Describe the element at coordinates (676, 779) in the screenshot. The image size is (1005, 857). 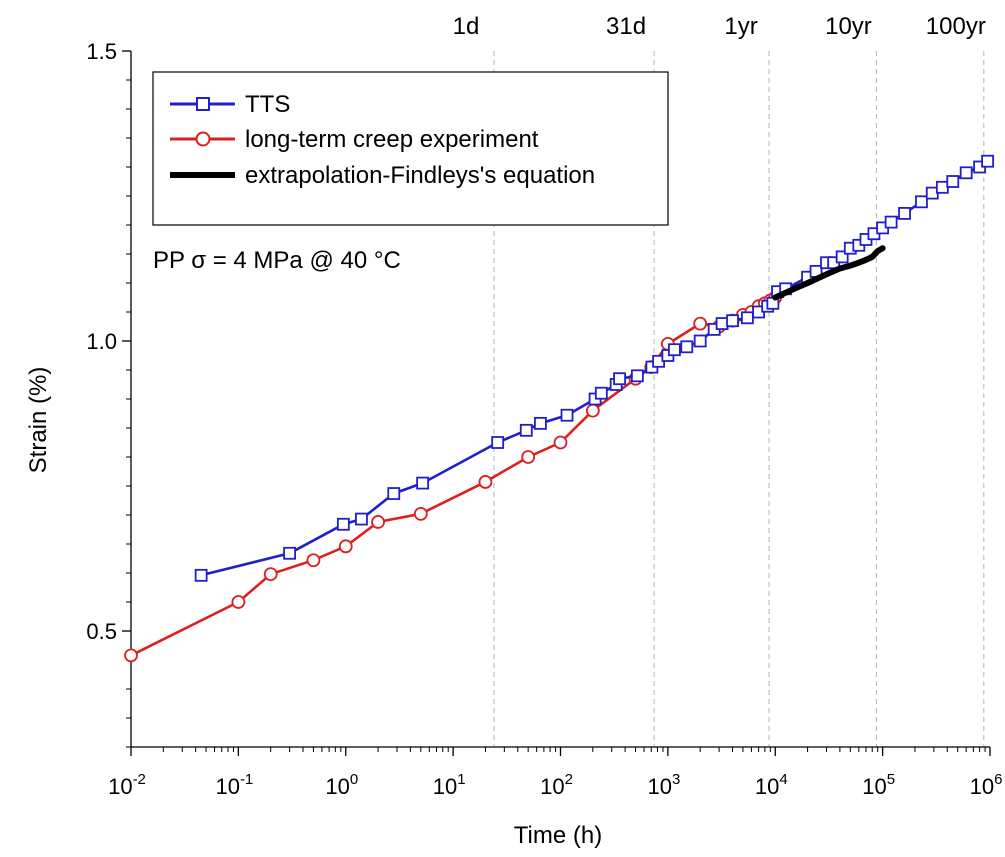
I see `x-tick-exponent: 3` at that location.